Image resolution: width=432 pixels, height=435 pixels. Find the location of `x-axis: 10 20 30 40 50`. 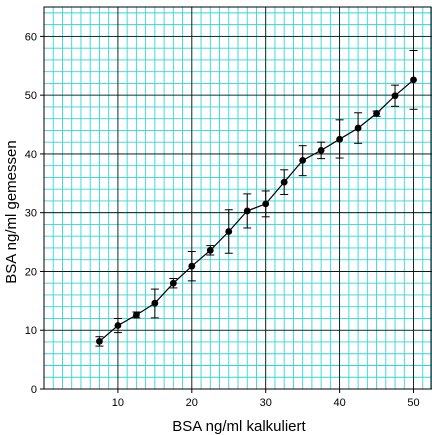

x-axis: 10 20 30 40 50 is located at coordinates (266, 399).